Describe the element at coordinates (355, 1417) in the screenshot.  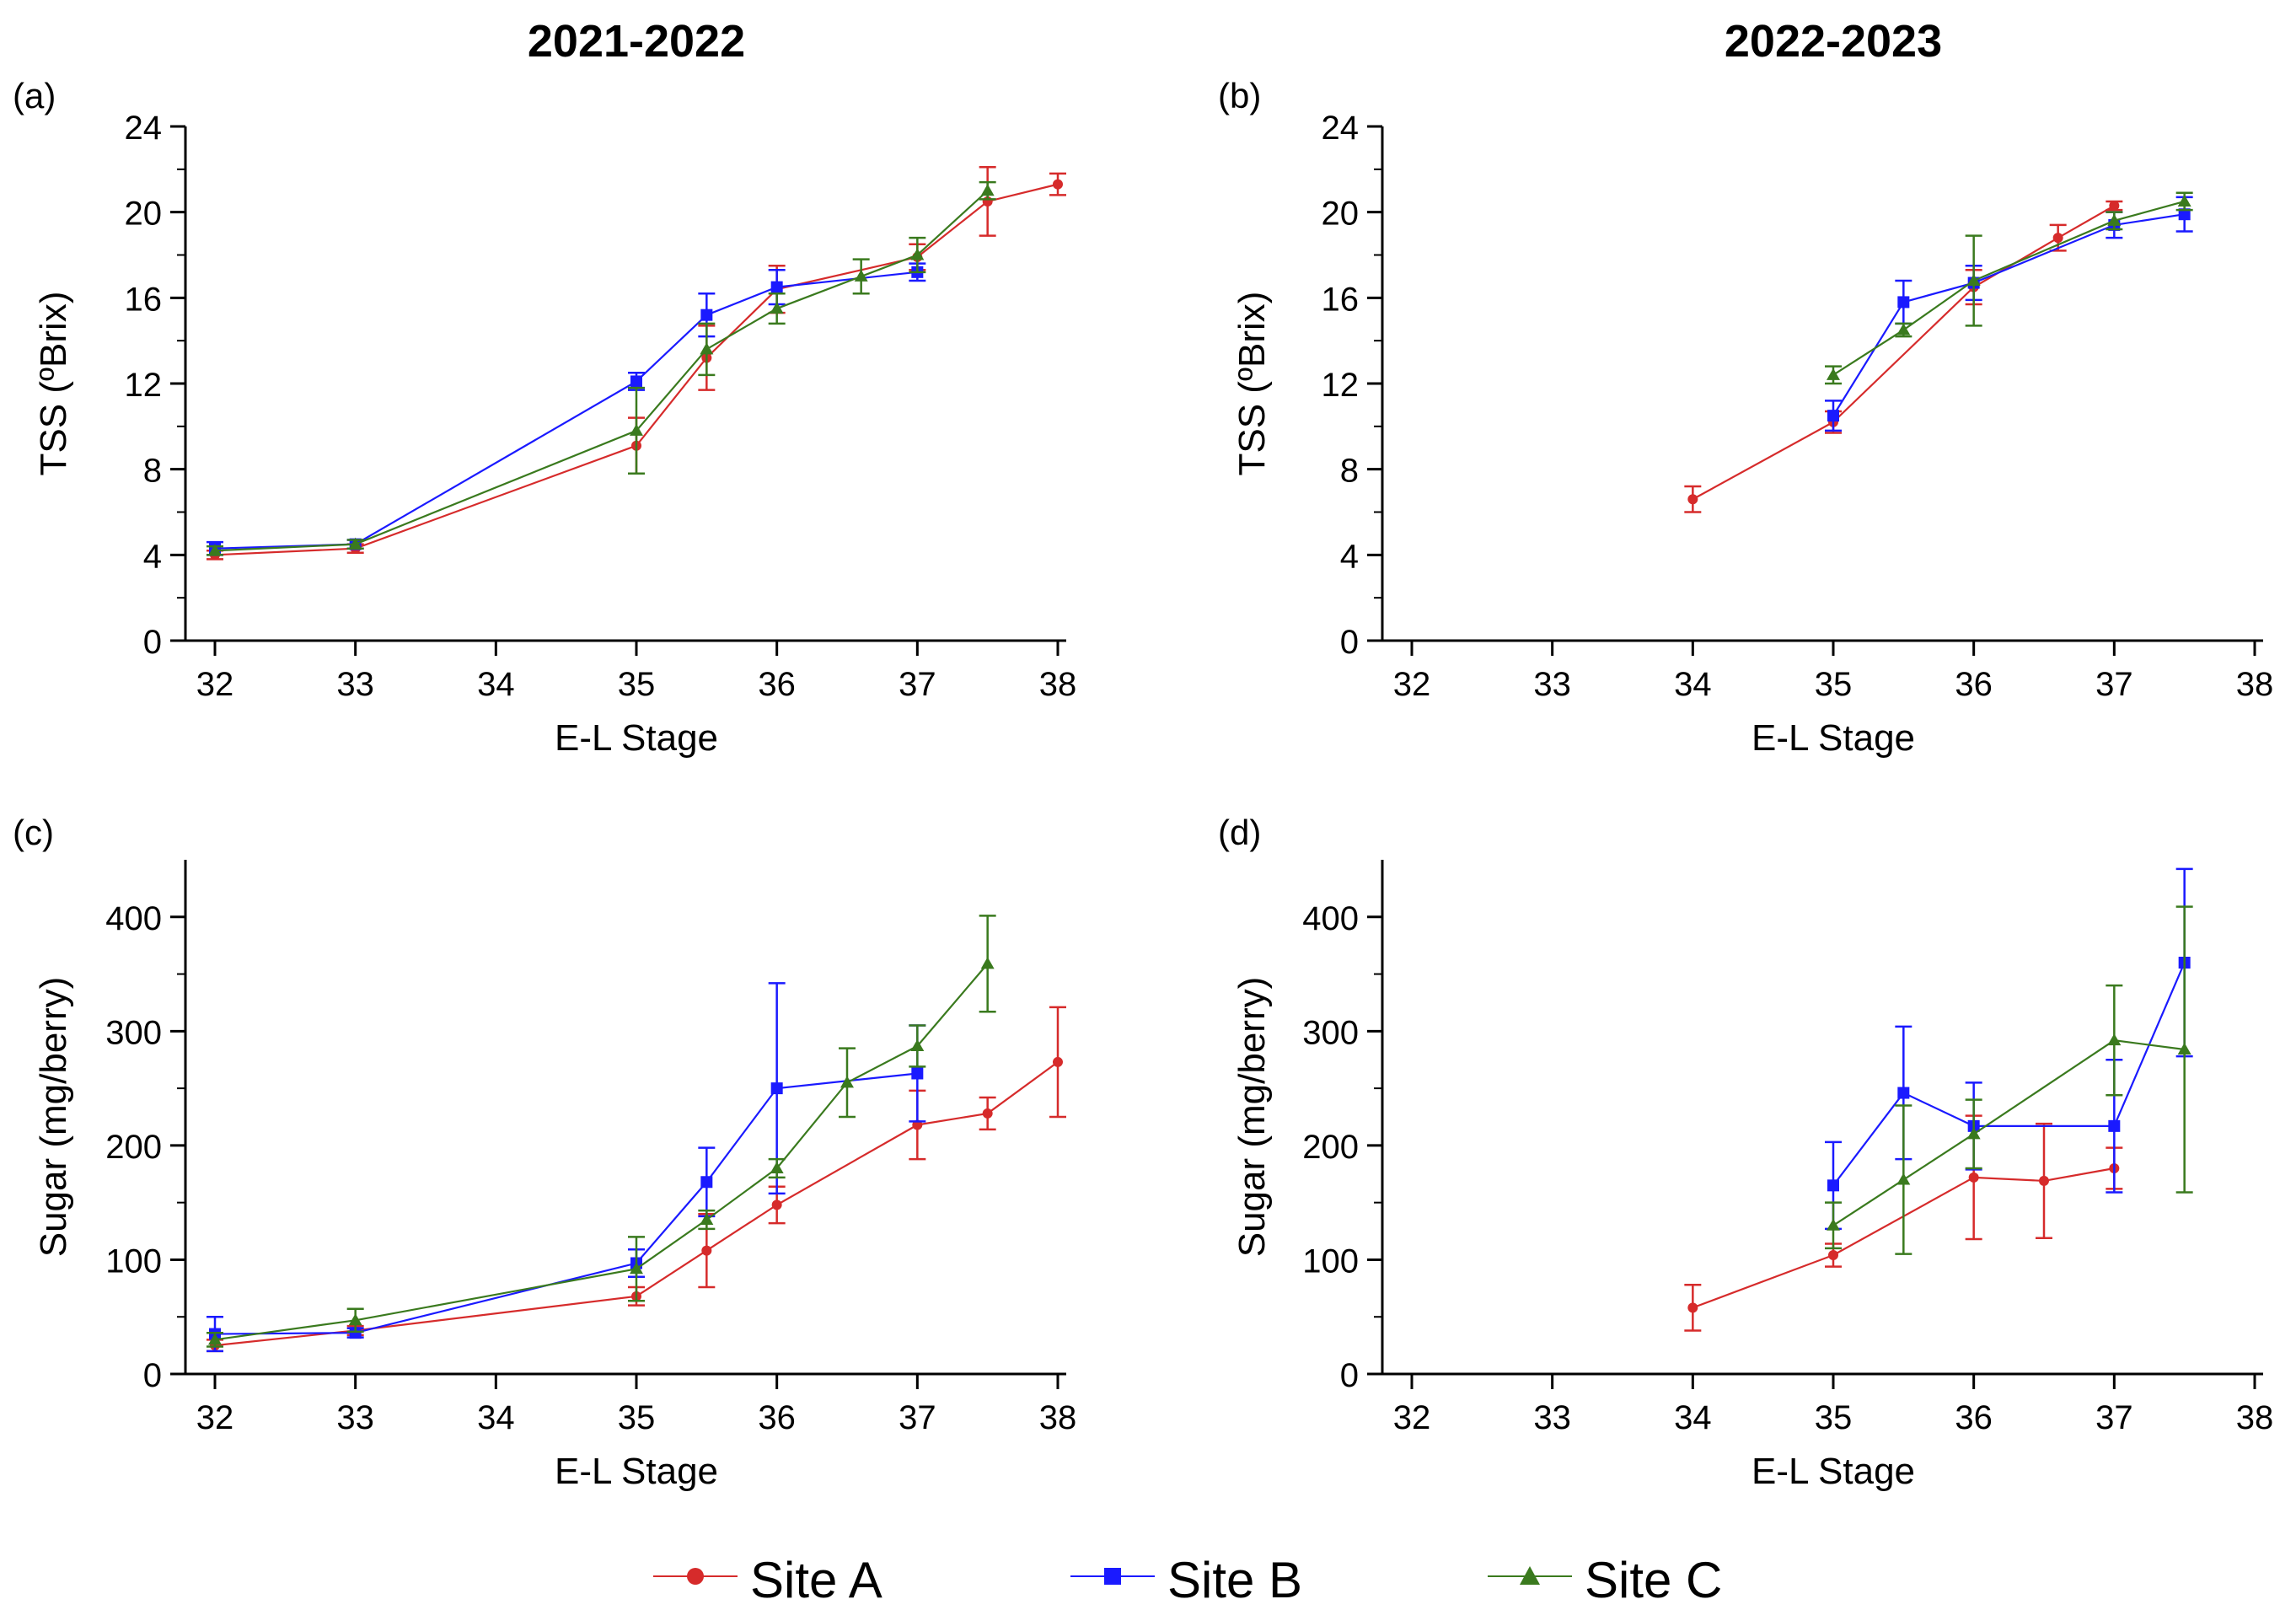
I see `panel-c-xtick-label-33: 33` at that location.